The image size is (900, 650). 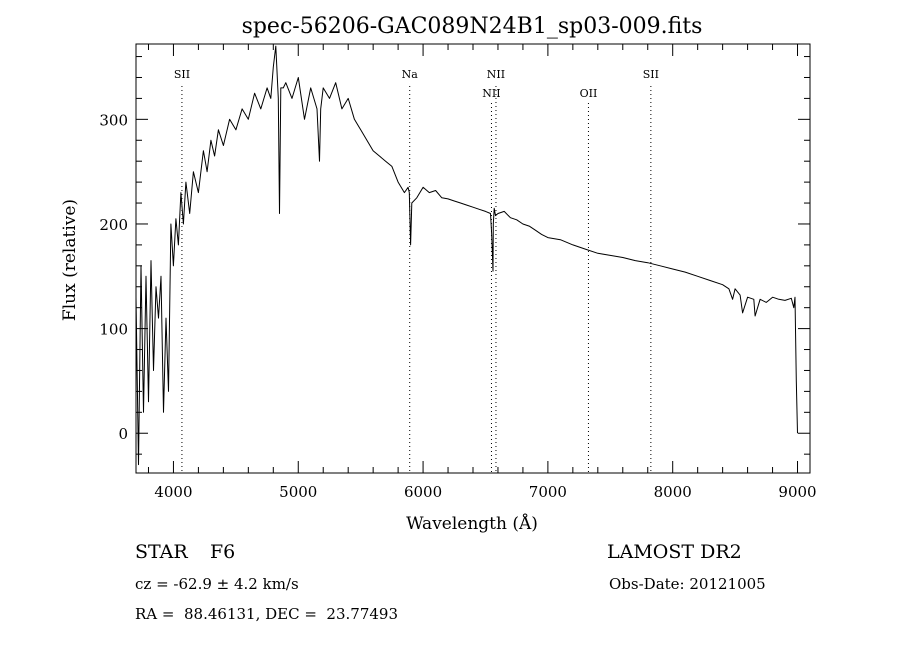 I want to click on object-subclass: F6, so click(x=223, y=552).